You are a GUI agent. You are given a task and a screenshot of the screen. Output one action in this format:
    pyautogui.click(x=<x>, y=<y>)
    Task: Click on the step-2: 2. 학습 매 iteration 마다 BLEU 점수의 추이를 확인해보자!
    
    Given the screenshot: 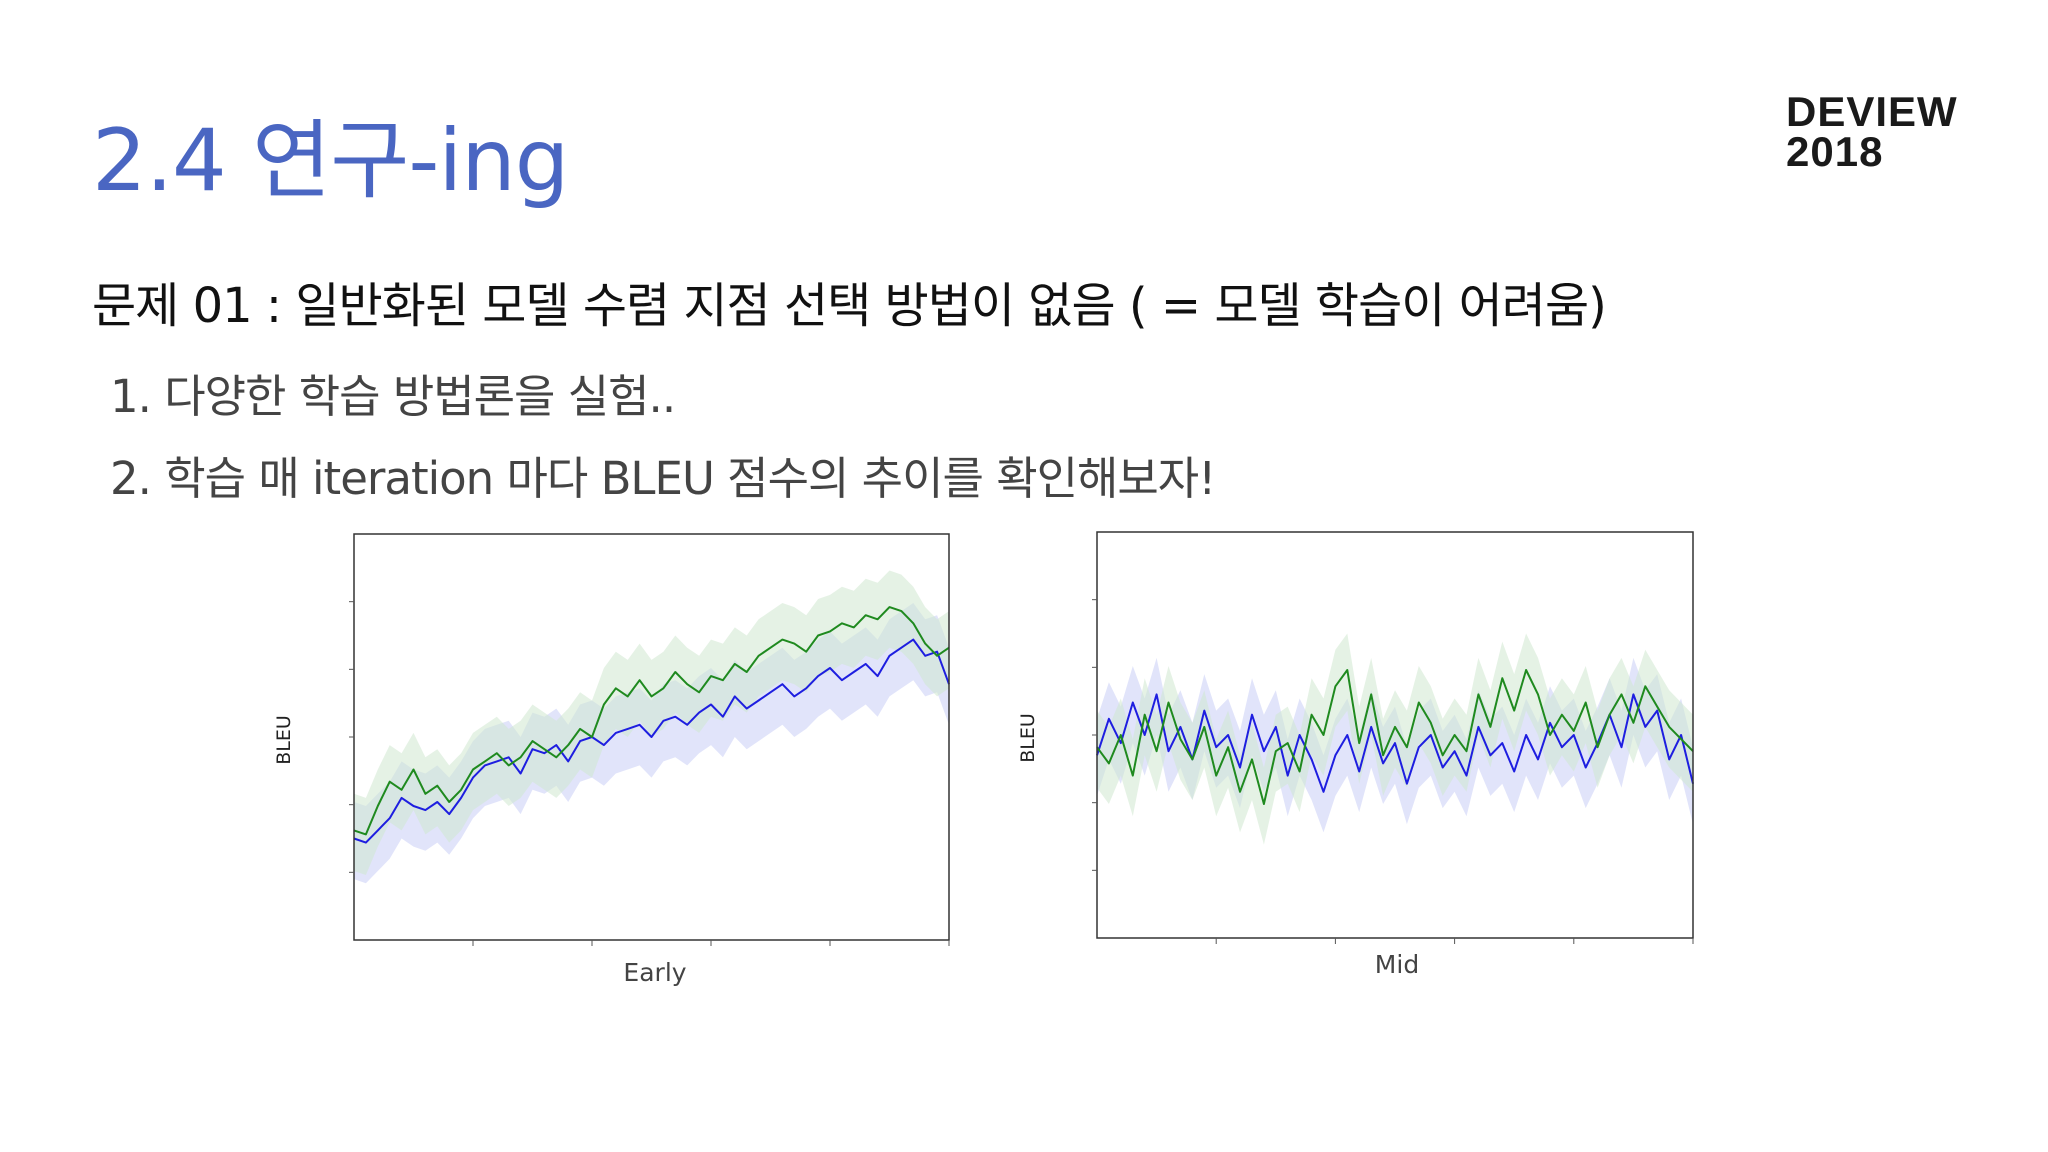 What is the action you would take?
    pyautogui.click(x=663, y=478)
    